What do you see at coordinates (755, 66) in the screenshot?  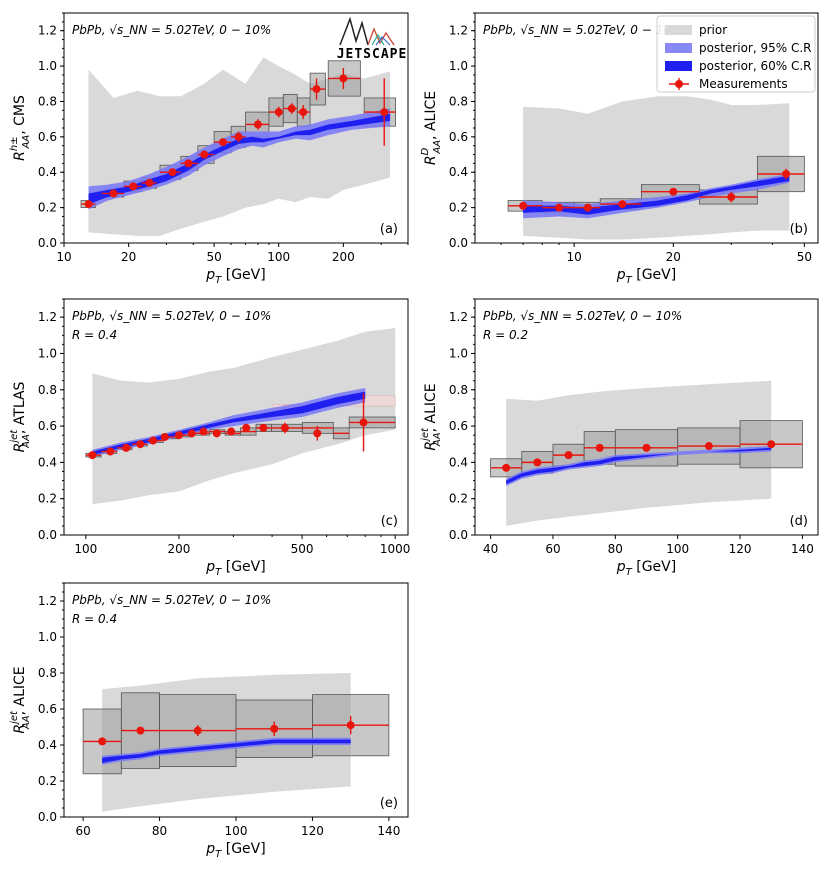 I see `legend-label-post60: posterior, 60% C.R` at bounding box center [755, 66].